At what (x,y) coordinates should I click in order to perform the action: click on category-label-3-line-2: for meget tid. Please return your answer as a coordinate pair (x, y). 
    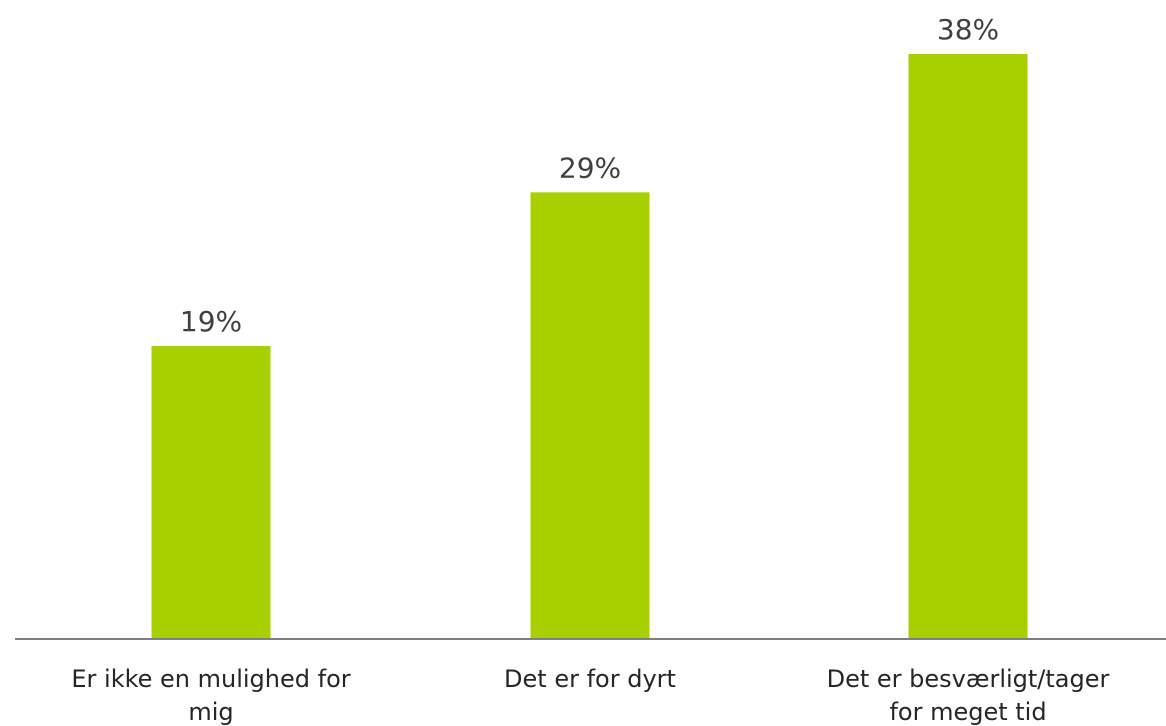
    Looking at the image, I should click on (967, 712).